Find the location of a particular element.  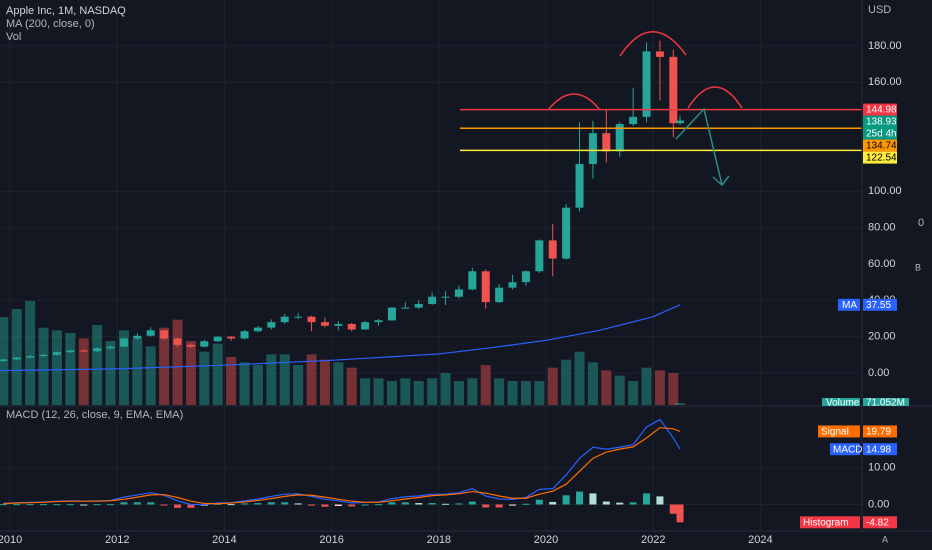

arrow-line is located at coordinates (699, 146).